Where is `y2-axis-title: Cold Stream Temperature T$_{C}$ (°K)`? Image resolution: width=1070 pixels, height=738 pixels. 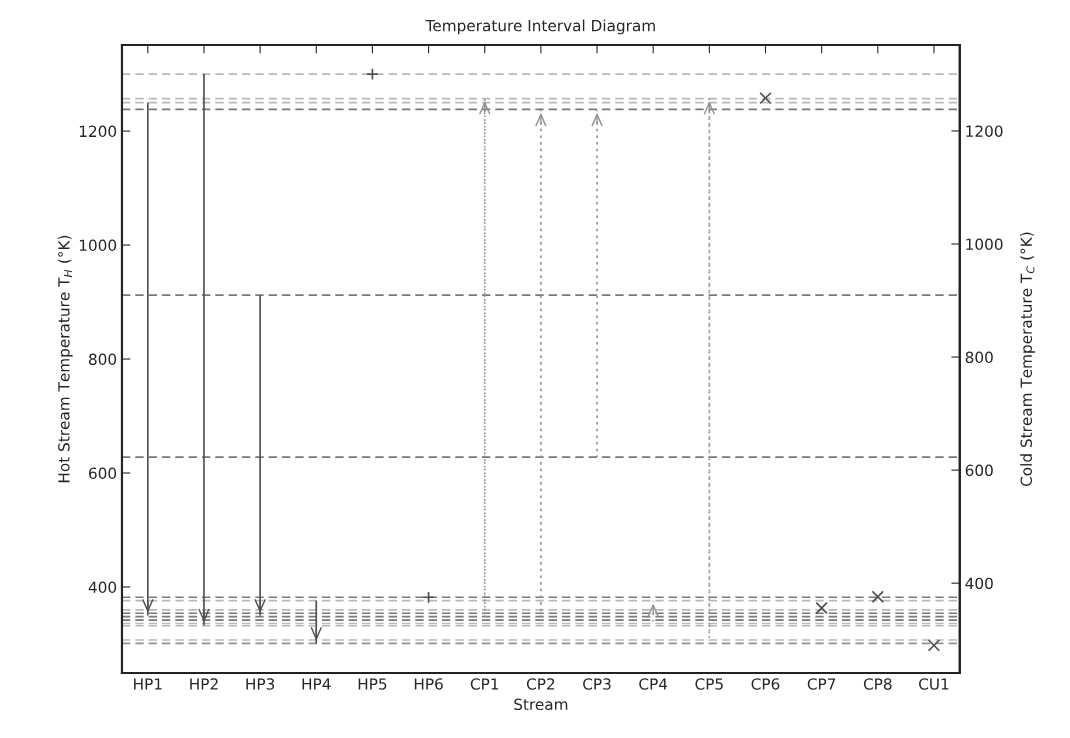 y2-axis-title: Cold Stream Temperature T$_{C}$ (°K) is located at coordinates (1027, 359).